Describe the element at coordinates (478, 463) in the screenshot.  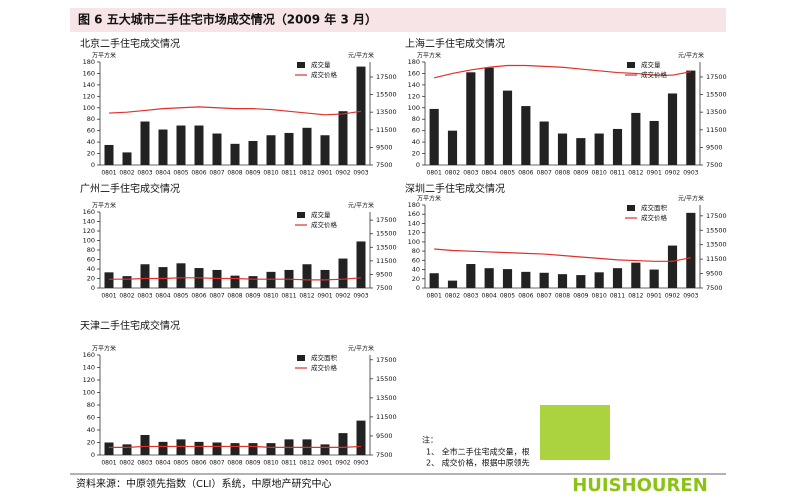
I see `note-item: 2、 成交价格，根据中原领先` at that location.